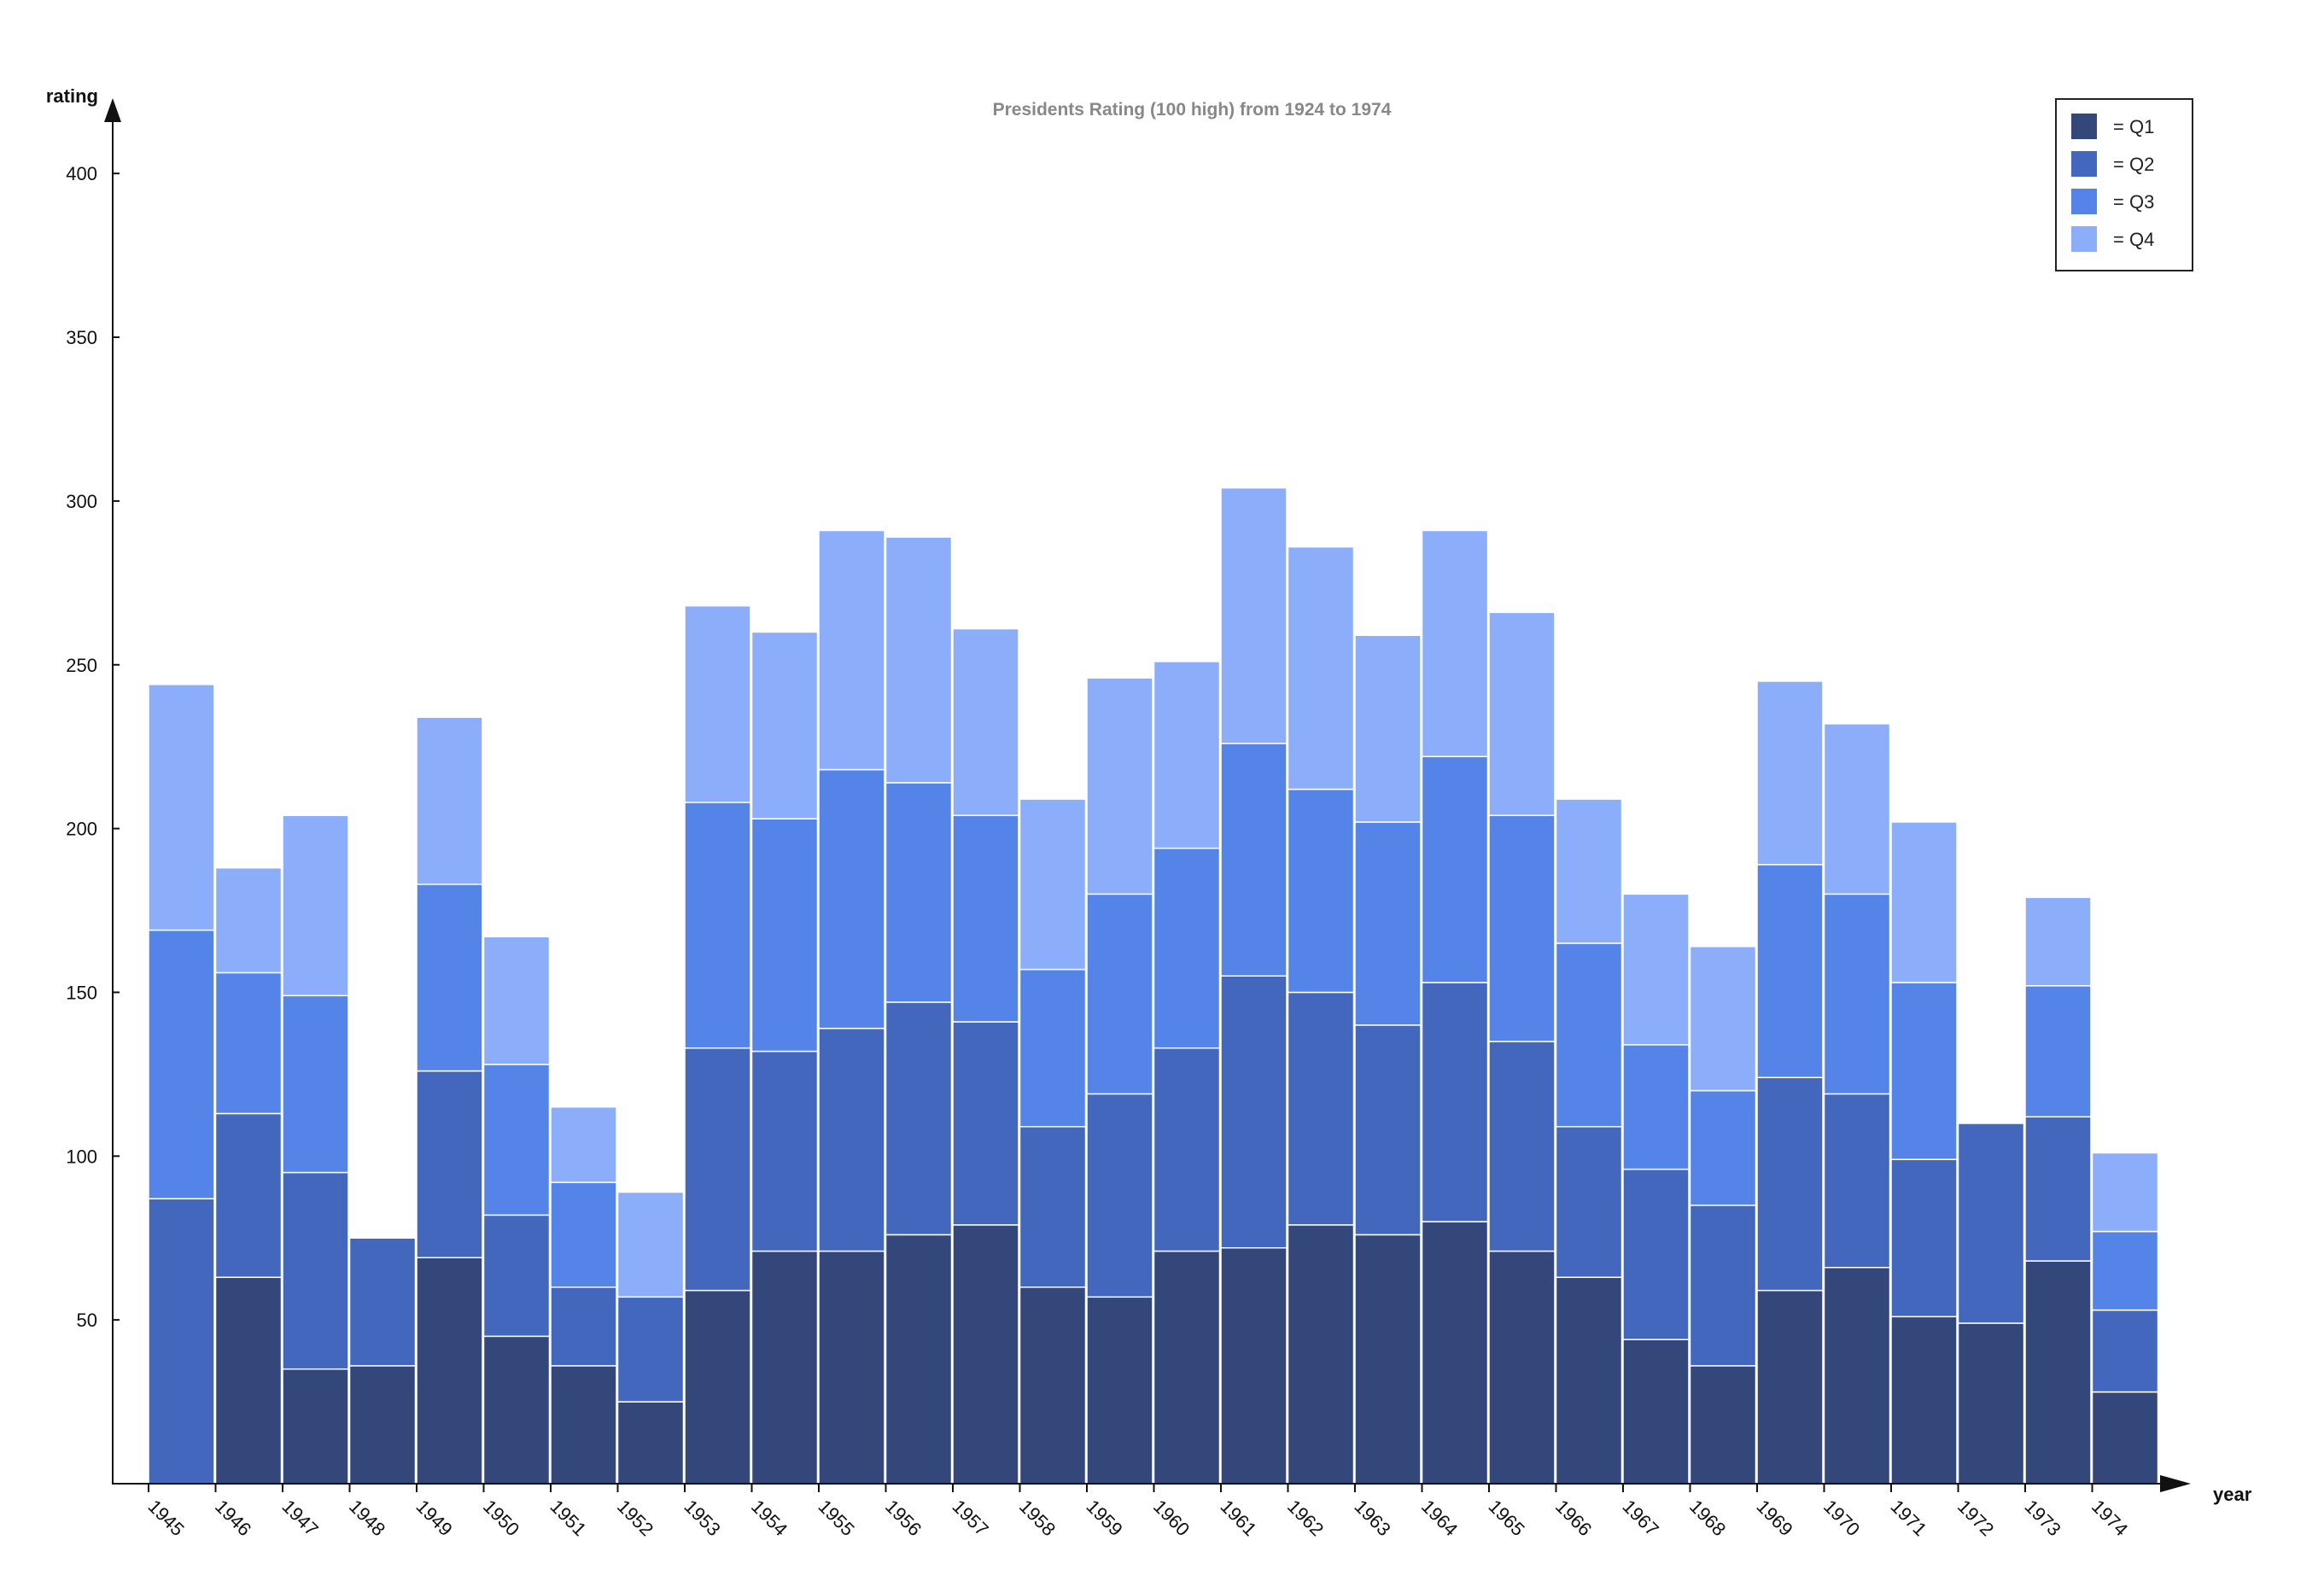  What do you see at coordinates (382, 1302) in the screenshot?
I see `bar-1948-q2` at bounding box center [382, 1302].